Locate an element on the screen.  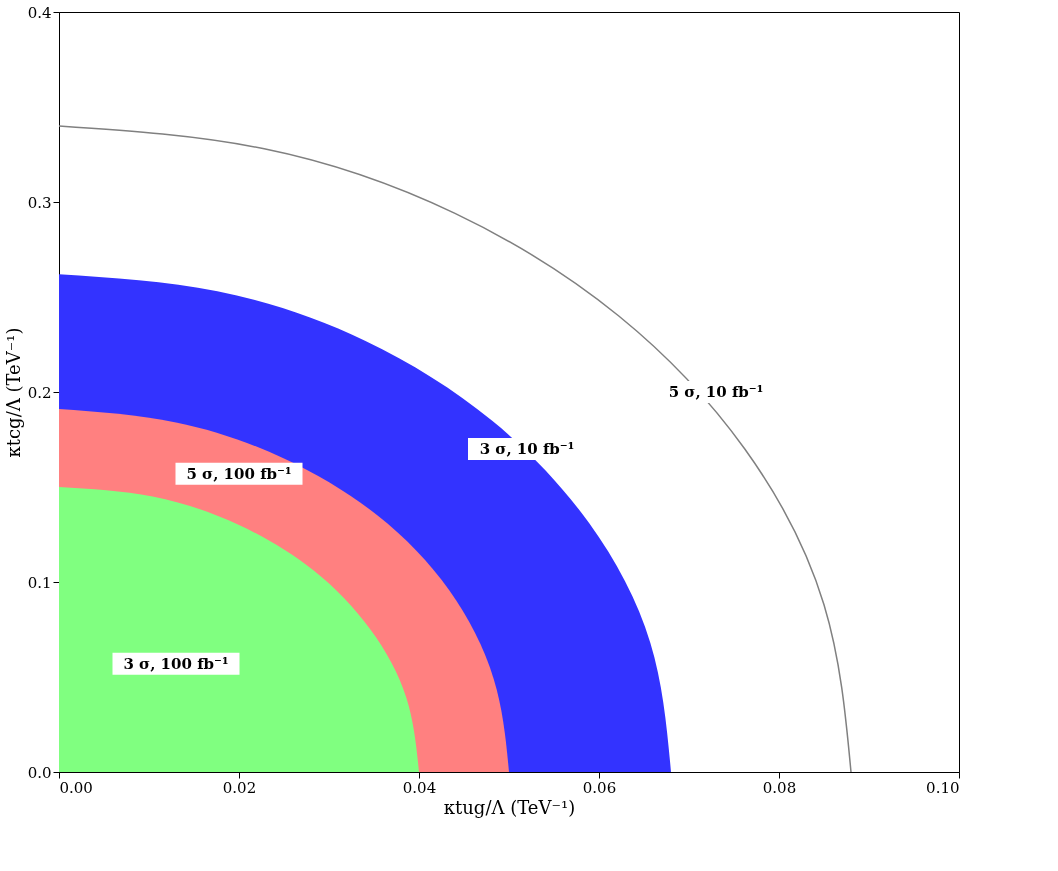
y-tick-label: 0.1 is located at coordinates (39, 582).